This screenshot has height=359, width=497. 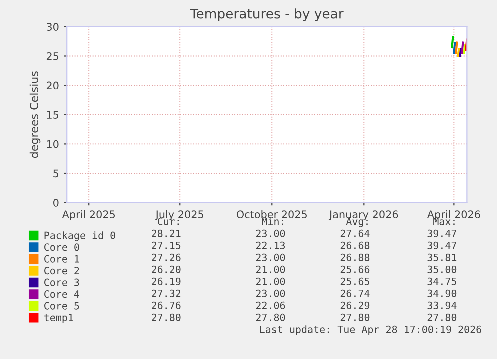 What do you see at coordinates (59, 319) in the screenshot?
I see `legend-label: temp1` at bounding box center [59, 319].